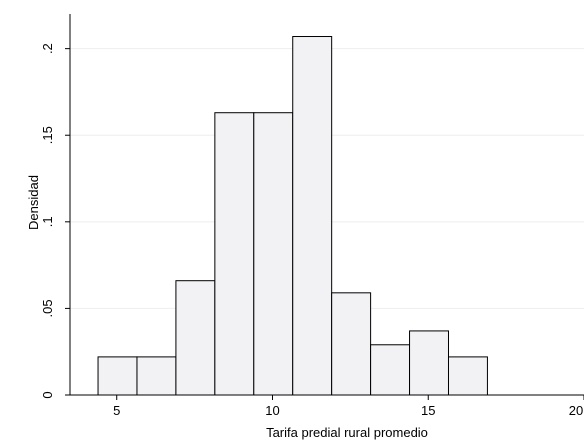 The image size is (584, 447). I want to click on y-tick-label: .15, so click(47, 135).